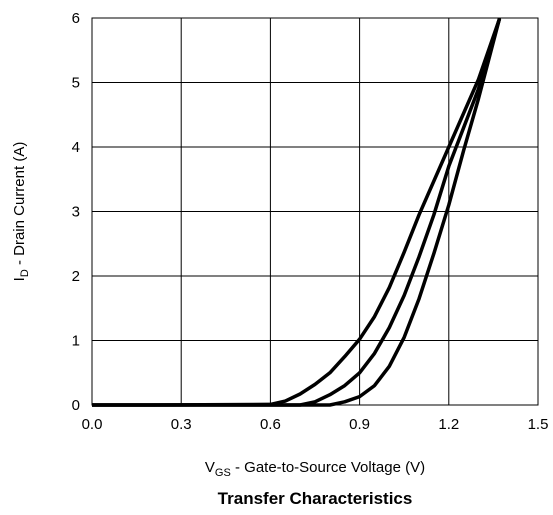 The width and height of the screenshot is (553, 515). I want to click on x-tick-label: 0.0, so click(92, 424).